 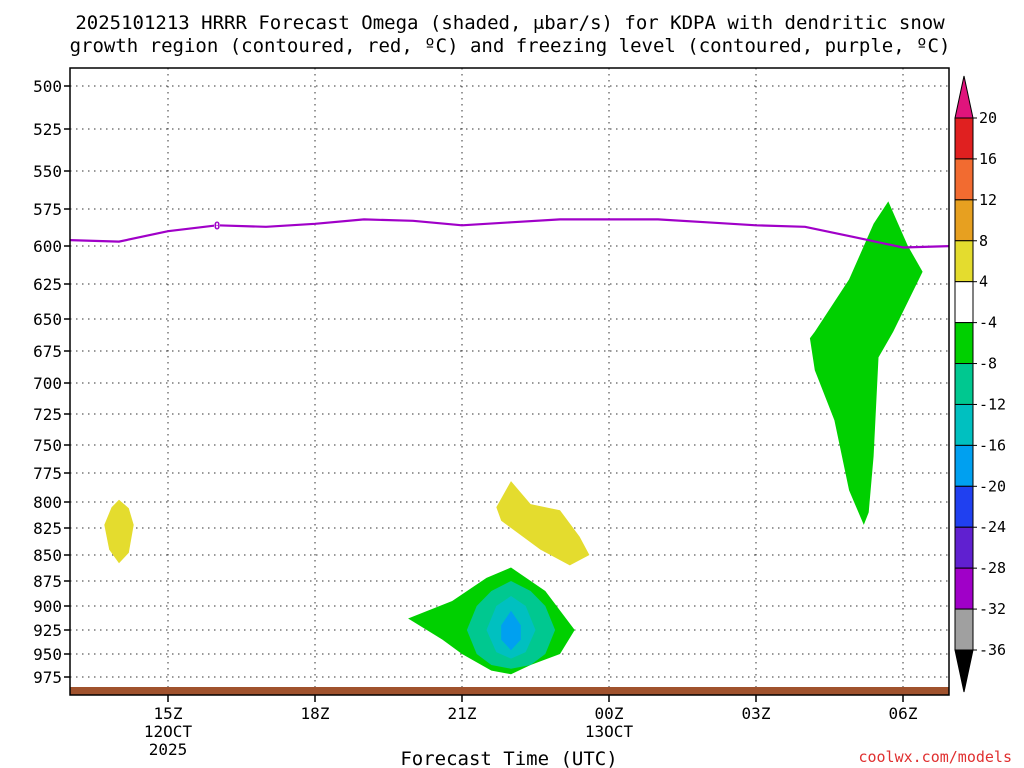 I want to click on y-tick-label: 900, so click(x=47, y=606).